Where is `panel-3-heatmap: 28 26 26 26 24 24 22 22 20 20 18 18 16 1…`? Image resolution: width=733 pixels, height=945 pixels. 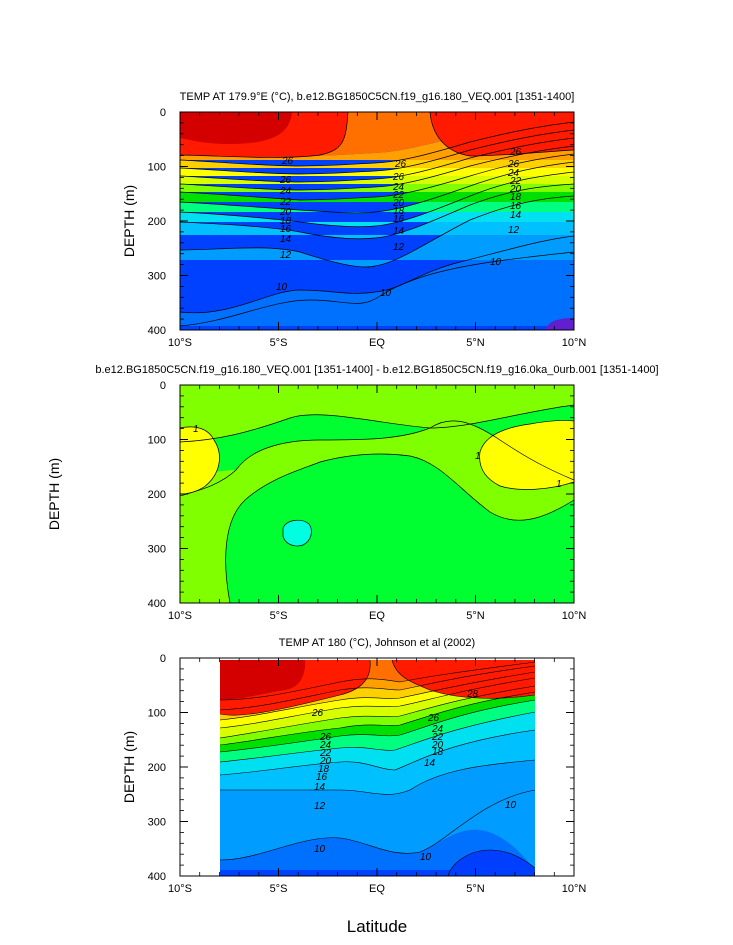
panel-3-heatmap: 28 26 26 26 24 24 22 22 20 20 18 18 16 1… is located at coordinates (377, 767).